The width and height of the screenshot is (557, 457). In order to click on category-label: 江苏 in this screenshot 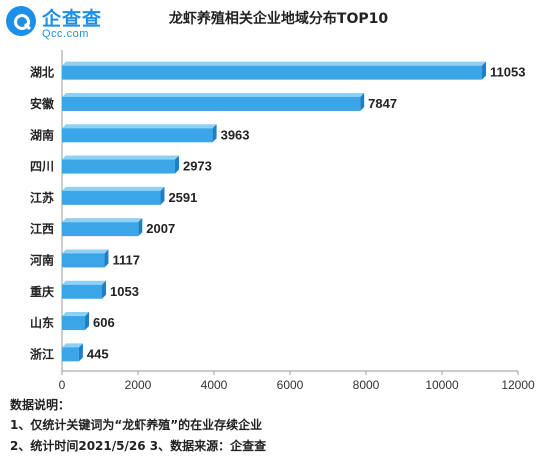, I will do `click(42, 197)`.